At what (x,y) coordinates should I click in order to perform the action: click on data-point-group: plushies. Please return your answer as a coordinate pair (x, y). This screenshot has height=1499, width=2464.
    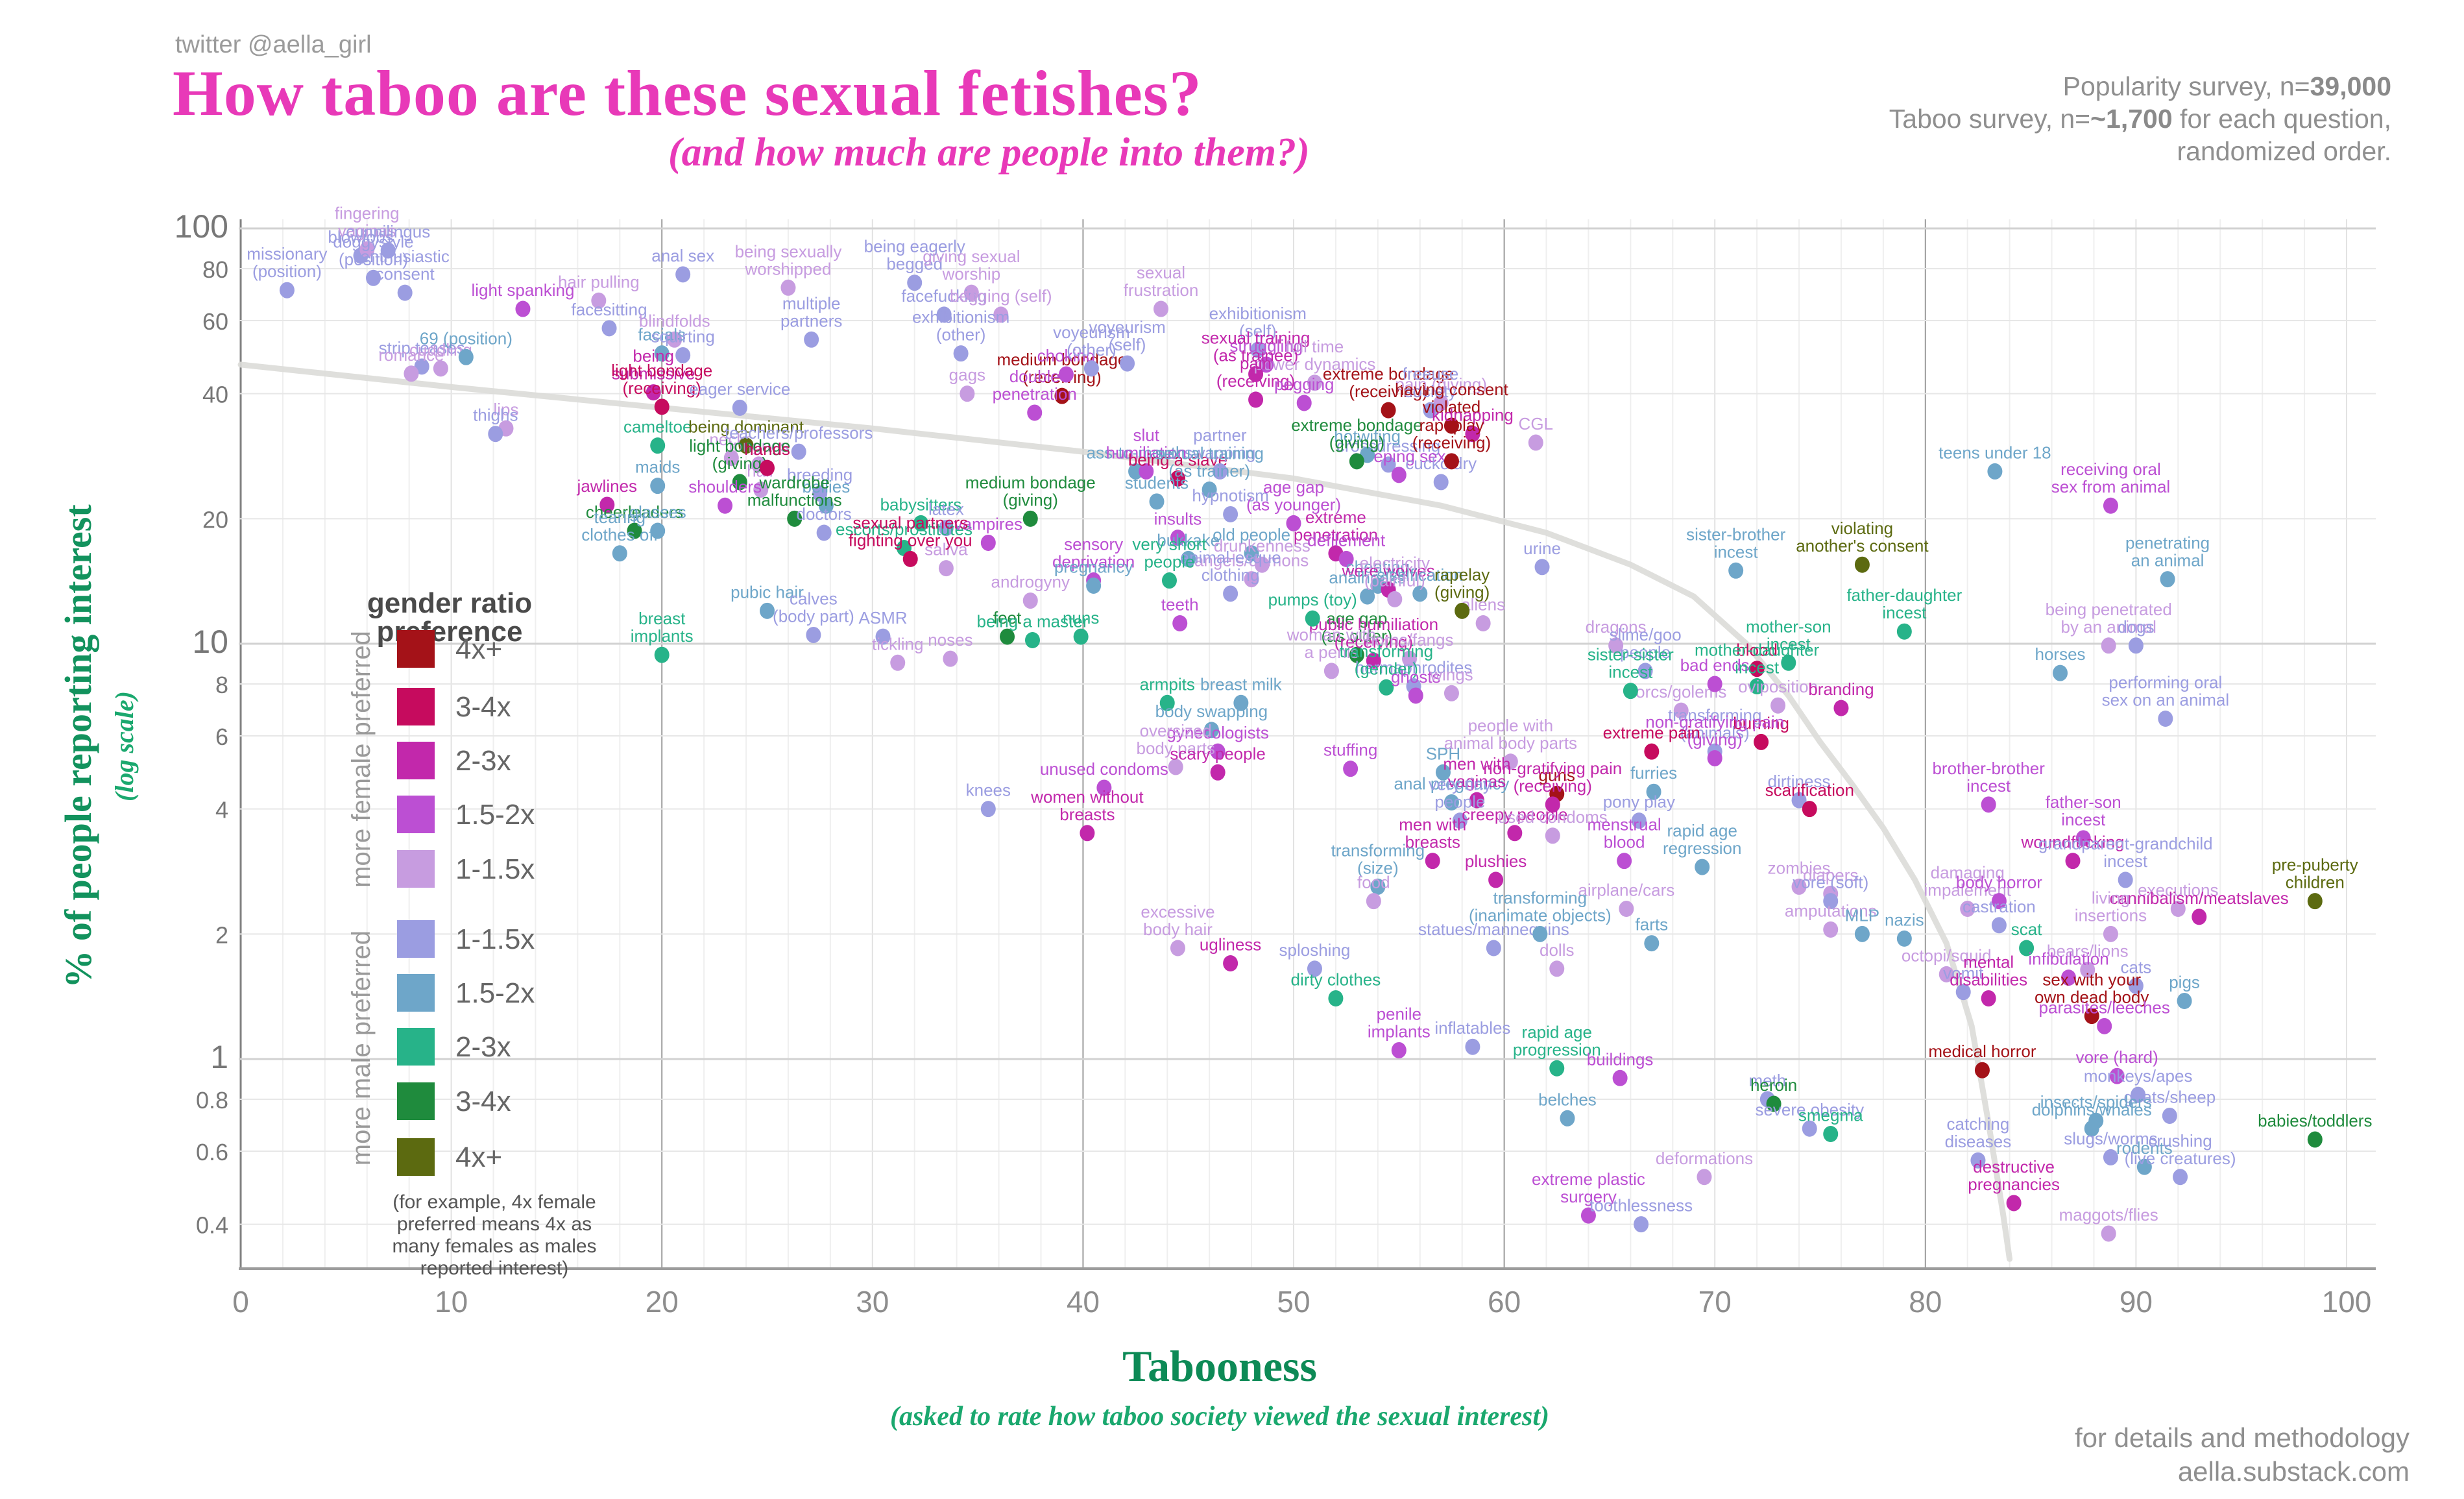
    Looking at the image, I should click on (1496, 869).